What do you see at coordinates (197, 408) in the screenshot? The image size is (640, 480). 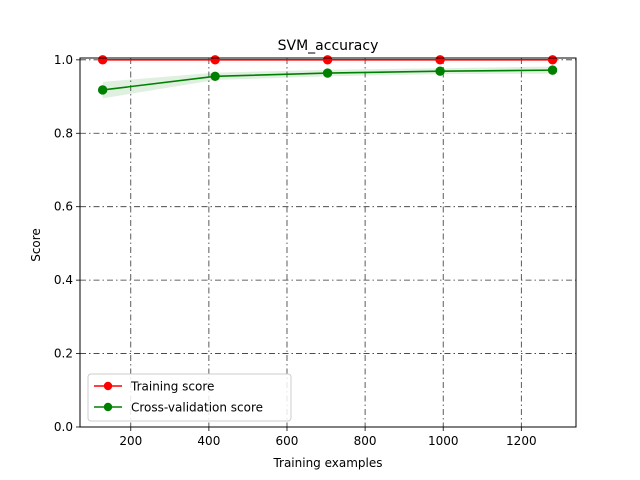 I see `legend-label: Cross-validation score` at bounding box center [197, 408].